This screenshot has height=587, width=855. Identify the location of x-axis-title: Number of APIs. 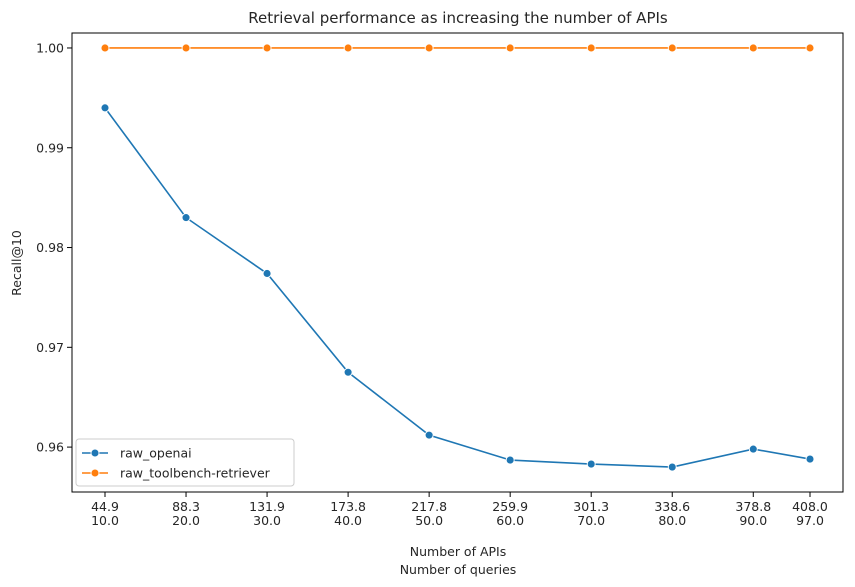
(458, 551).